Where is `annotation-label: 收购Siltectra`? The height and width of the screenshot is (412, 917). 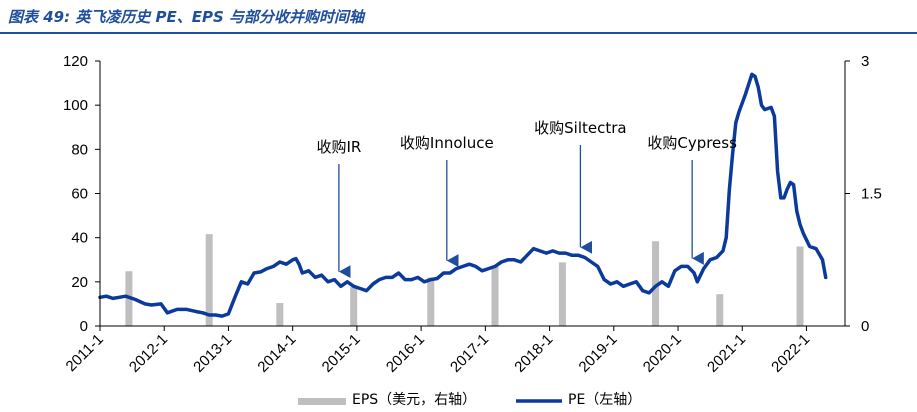
annotation-label: 收购Siltectra is located at coordinates (580, 128).